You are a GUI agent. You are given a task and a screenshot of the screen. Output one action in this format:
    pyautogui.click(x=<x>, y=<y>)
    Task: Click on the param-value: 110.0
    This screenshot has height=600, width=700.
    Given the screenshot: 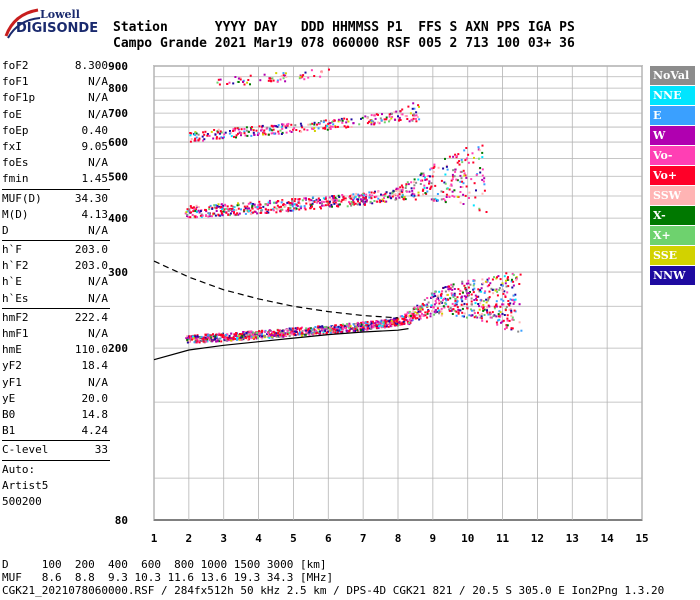 What is the action you would take?
    pyautogui.click(x=91, y=350)
    